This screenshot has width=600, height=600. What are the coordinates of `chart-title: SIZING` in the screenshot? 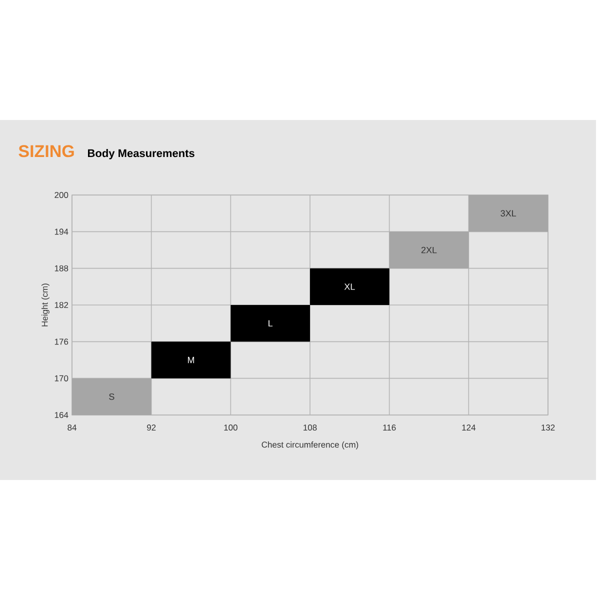 It's located at (46, 151).